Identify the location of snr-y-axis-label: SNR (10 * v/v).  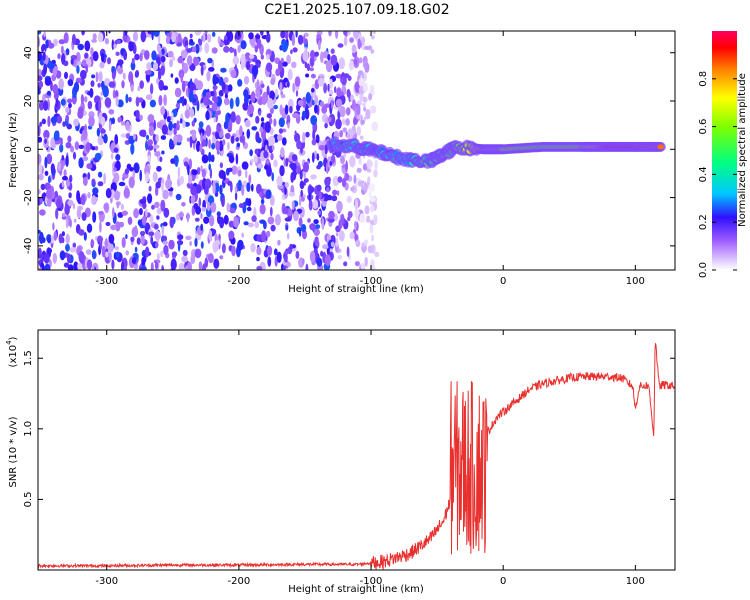
(13, 451).